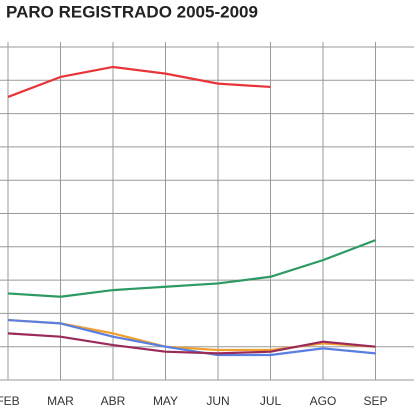 This screenshot has height=414, width=414. Describe the element at coordinates (271, 401) in the screenshot. I see `x-tick-label: JUL` at that location.